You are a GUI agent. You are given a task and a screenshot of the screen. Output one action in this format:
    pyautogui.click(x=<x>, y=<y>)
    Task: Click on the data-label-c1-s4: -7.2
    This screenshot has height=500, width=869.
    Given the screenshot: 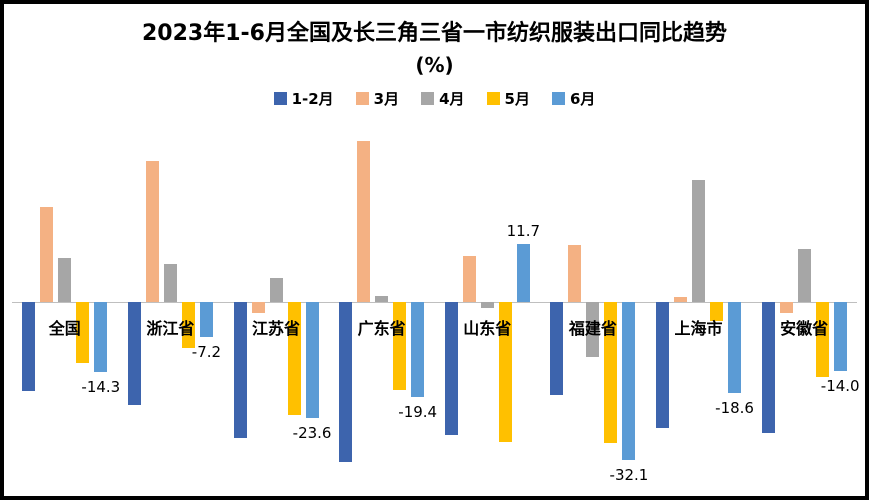 What is the action you would take?
    pyautogui.click(x=206, y=352)
    